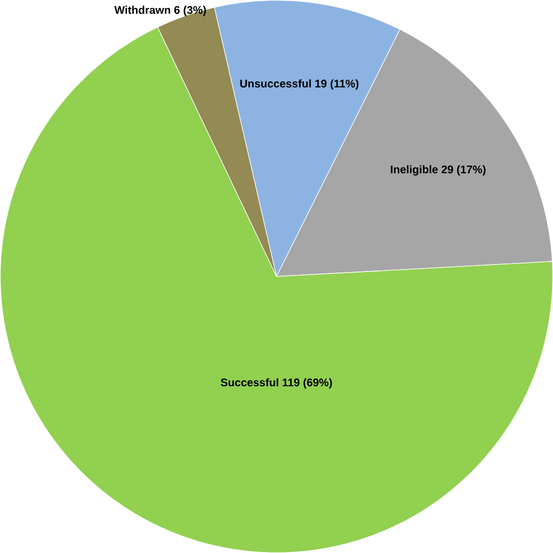  Describe the element at coordinates (464, 170) in the screenshot. I see `data-label: 29 (17%)` at that location.